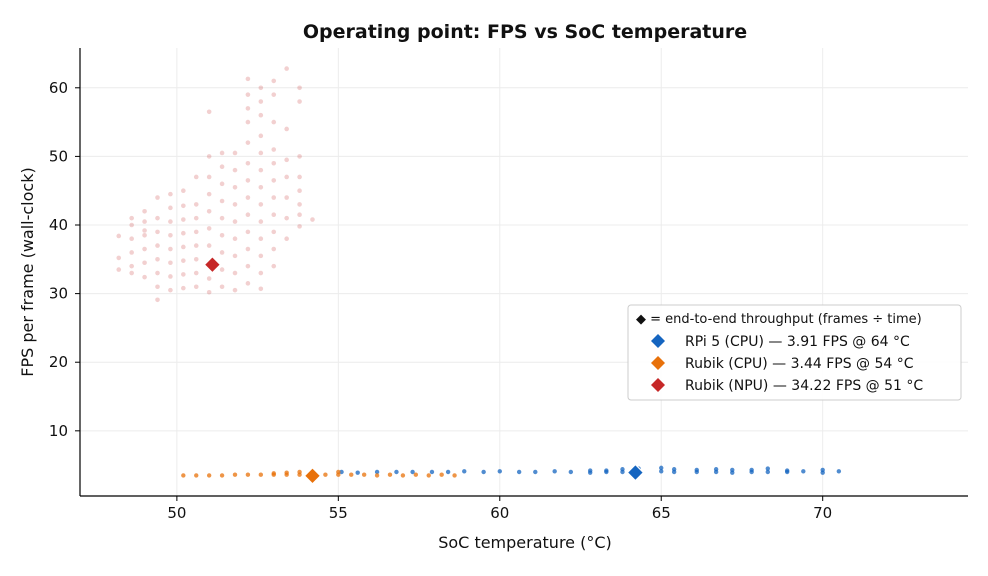 This screenshot has height=576, width=988. I want to click on legend-entry: Rubik (NPU) — 34.22 FPS @ 51 °C, so click(787, 386).